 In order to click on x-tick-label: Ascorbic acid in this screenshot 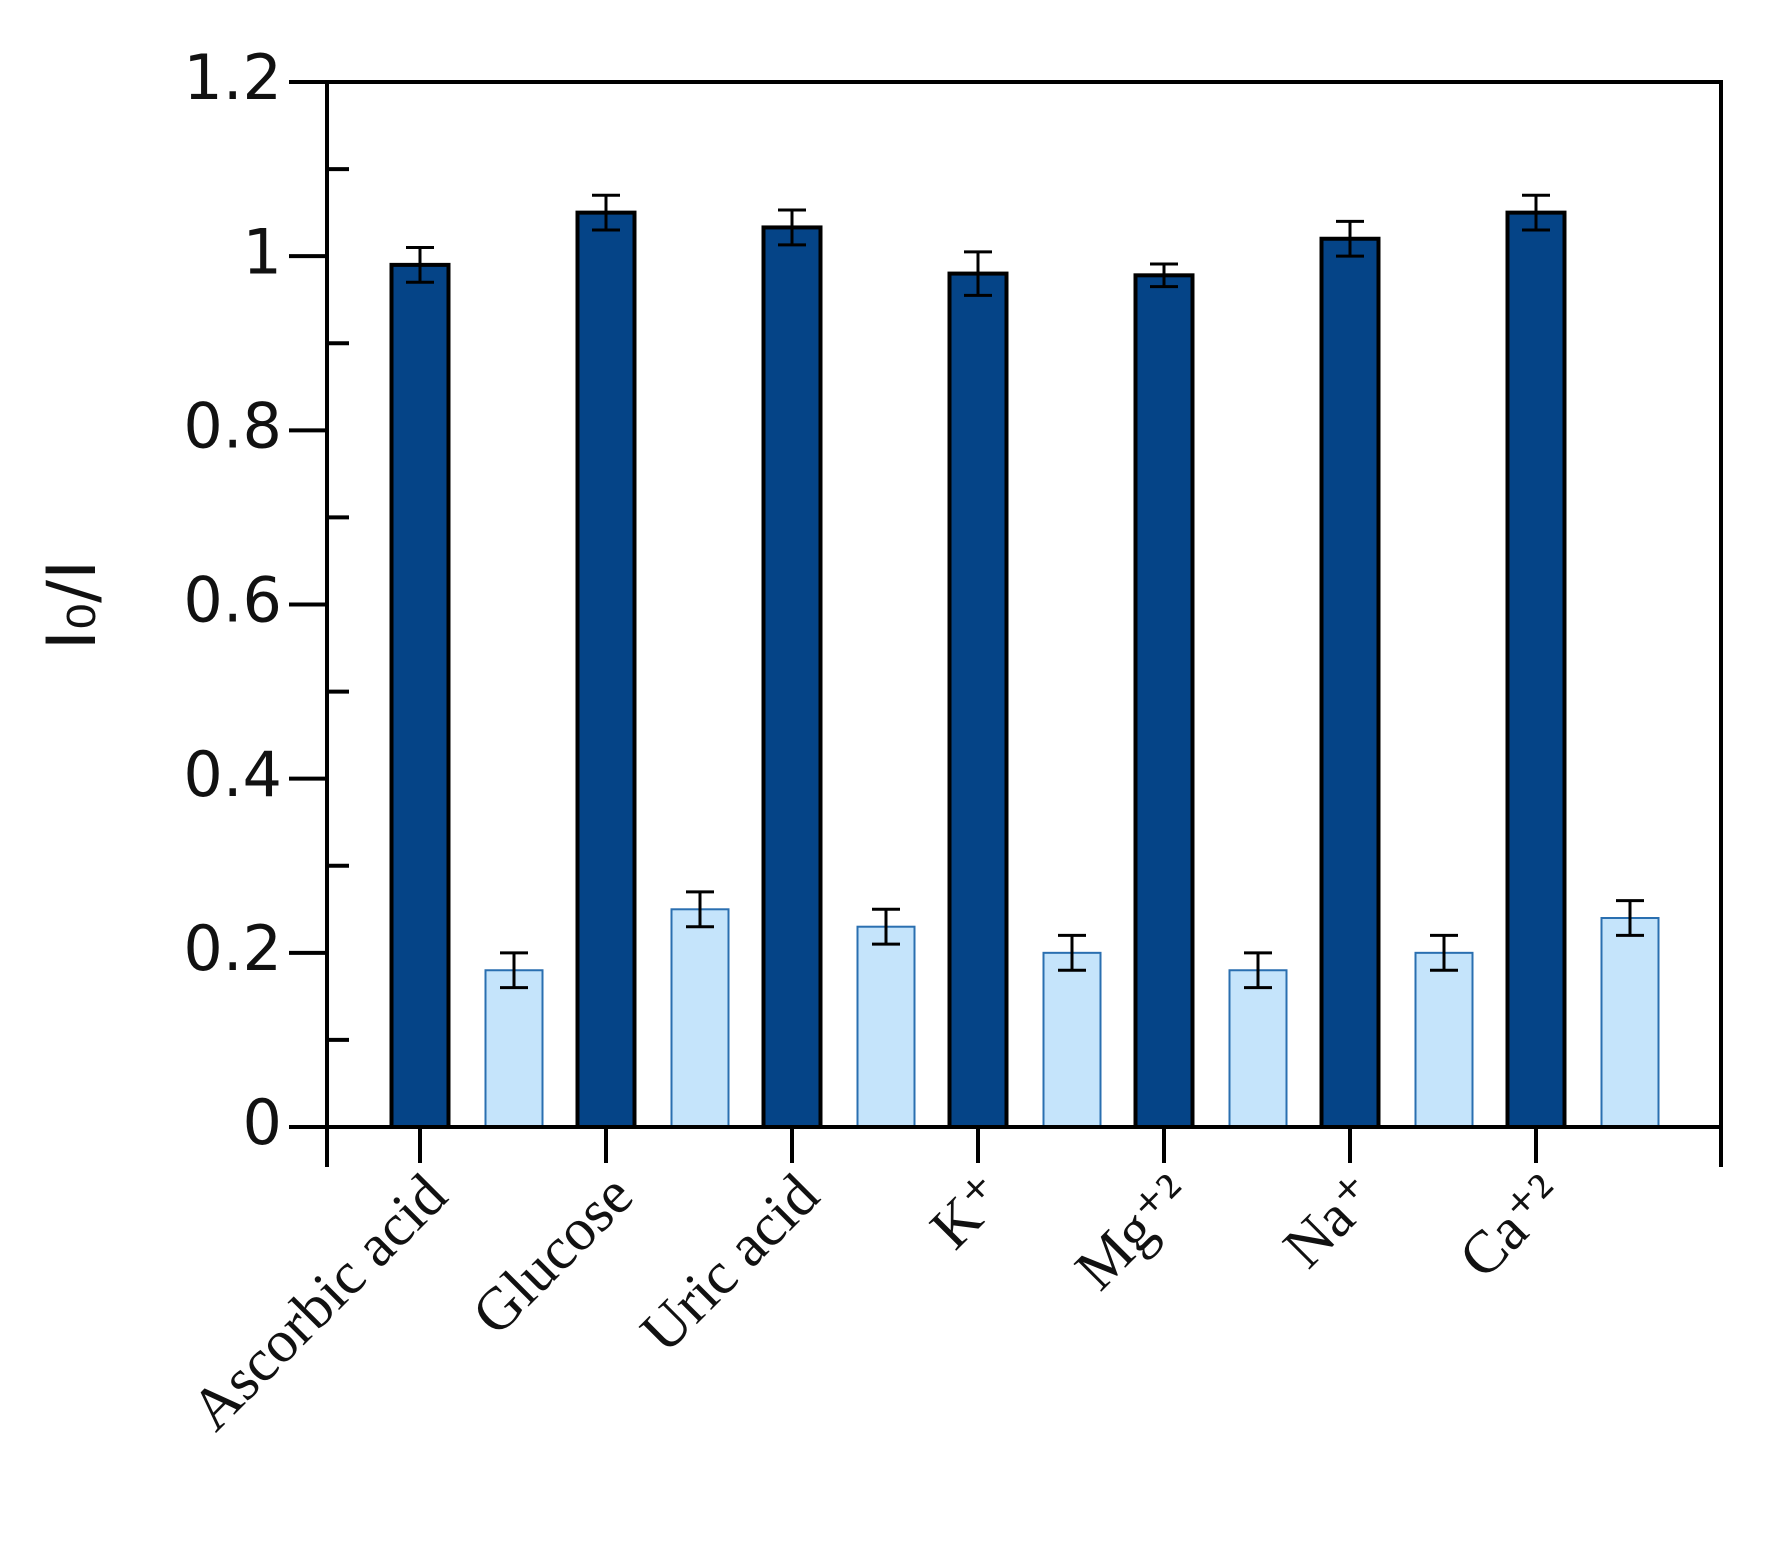, I will do `click(318, 1302)`.